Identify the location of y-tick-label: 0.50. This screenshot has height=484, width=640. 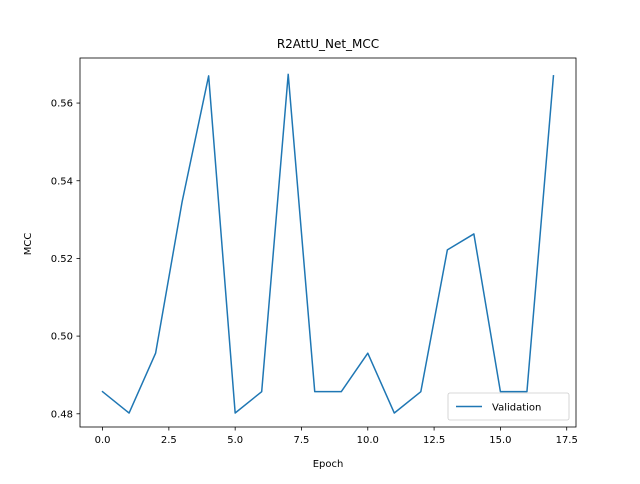
(62, 337).